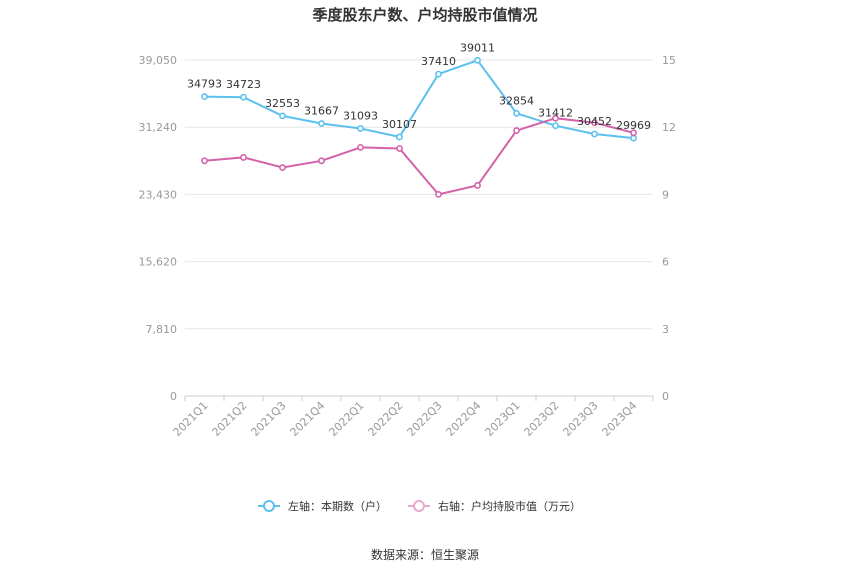 The height and width of the screenshot is (575, 850). I want to click on data-label: 31667, so click(321, 111).